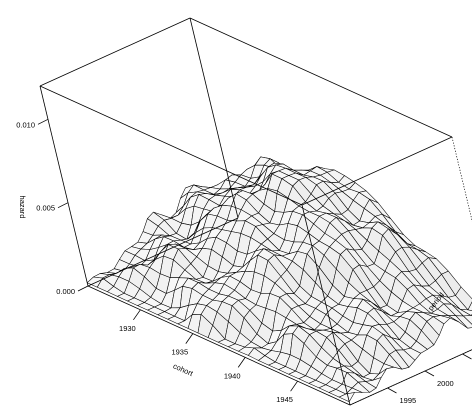  What do you see at coordinates (232, 375) in the screenshot?
I see `x-tick-label: 1940` at bounding box center [232, 375].